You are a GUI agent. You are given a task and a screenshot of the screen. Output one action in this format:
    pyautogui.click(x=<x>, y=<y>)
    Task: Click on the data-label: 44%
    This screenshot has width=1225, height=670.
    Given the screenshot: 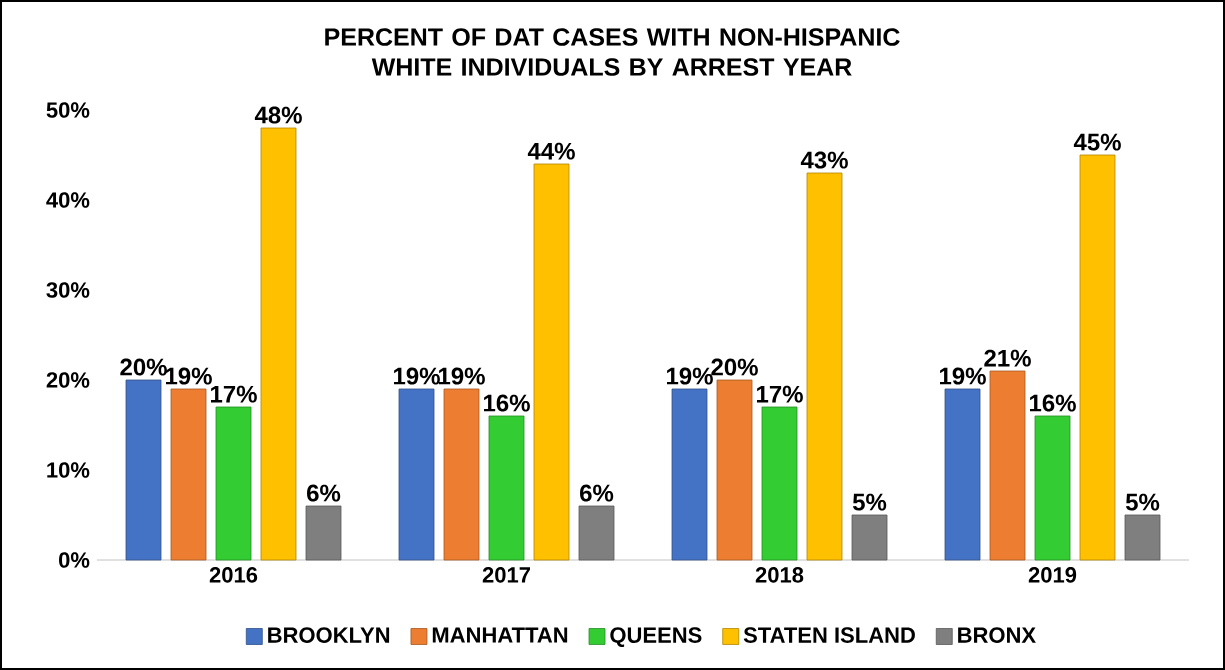 What is the action you would take?
    pyautogui.click(x=551, y=151)
    